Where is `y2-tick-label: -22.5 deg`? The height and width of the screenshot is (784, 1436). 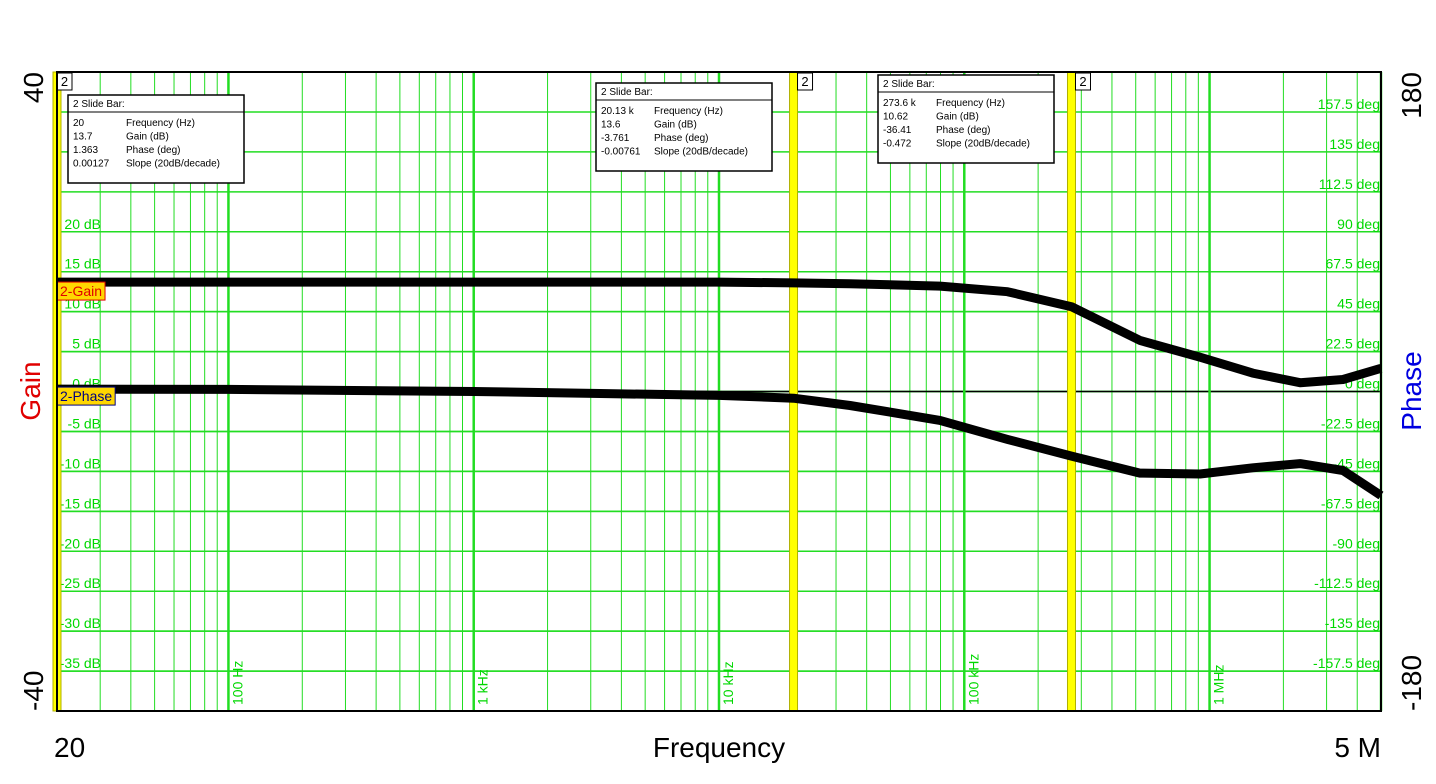 y2-tick-label: -22.5 deg is located at coordinates (1350, 423).